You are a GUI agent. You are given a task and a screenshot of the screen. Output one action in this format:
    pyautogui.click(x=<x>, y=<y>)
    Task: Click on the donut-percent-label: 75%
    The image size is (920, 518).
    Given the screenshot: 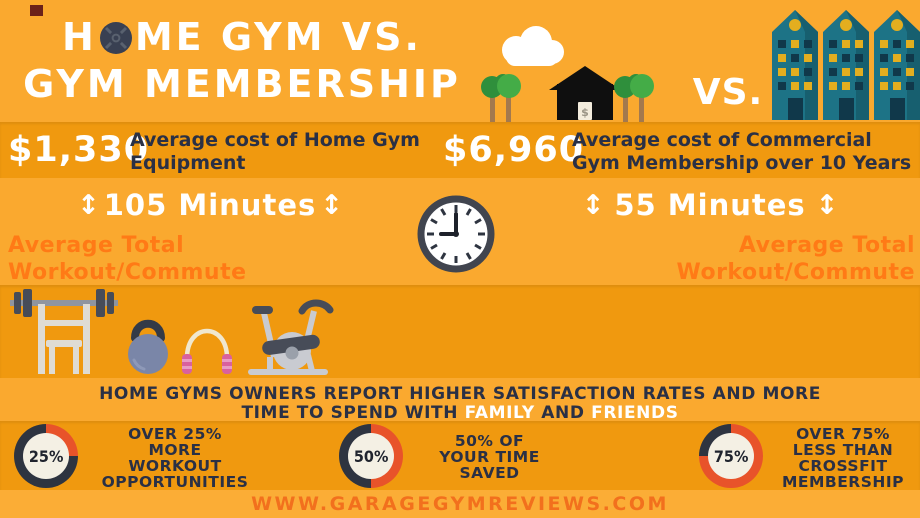 What is the action you would take?
    pyautogui.click(x=731, y=456)
    